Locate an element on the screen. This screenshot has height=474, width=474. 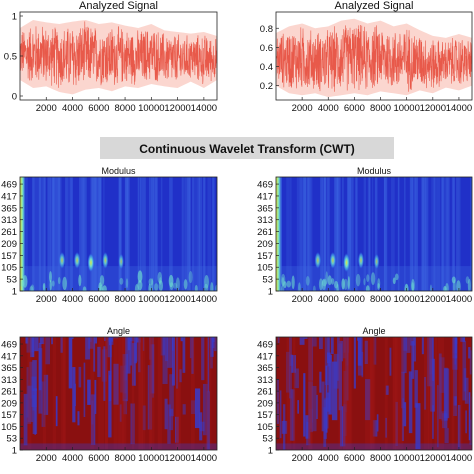
x-tick-label: 8000 is located at coordinates (380, 458).